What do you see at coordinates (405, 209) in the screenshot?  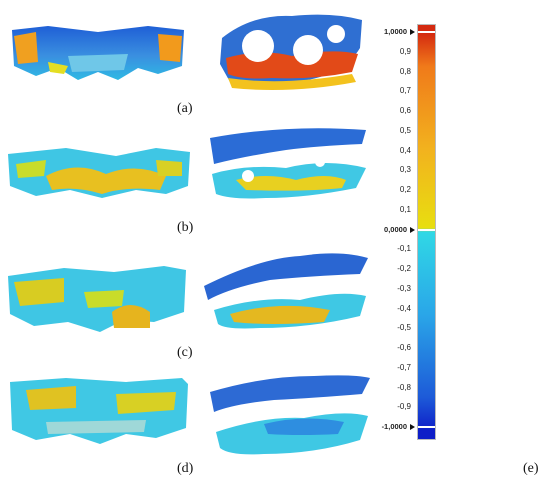 I see `scale-tick-label: 0,1` at bounding box center [405, 209].